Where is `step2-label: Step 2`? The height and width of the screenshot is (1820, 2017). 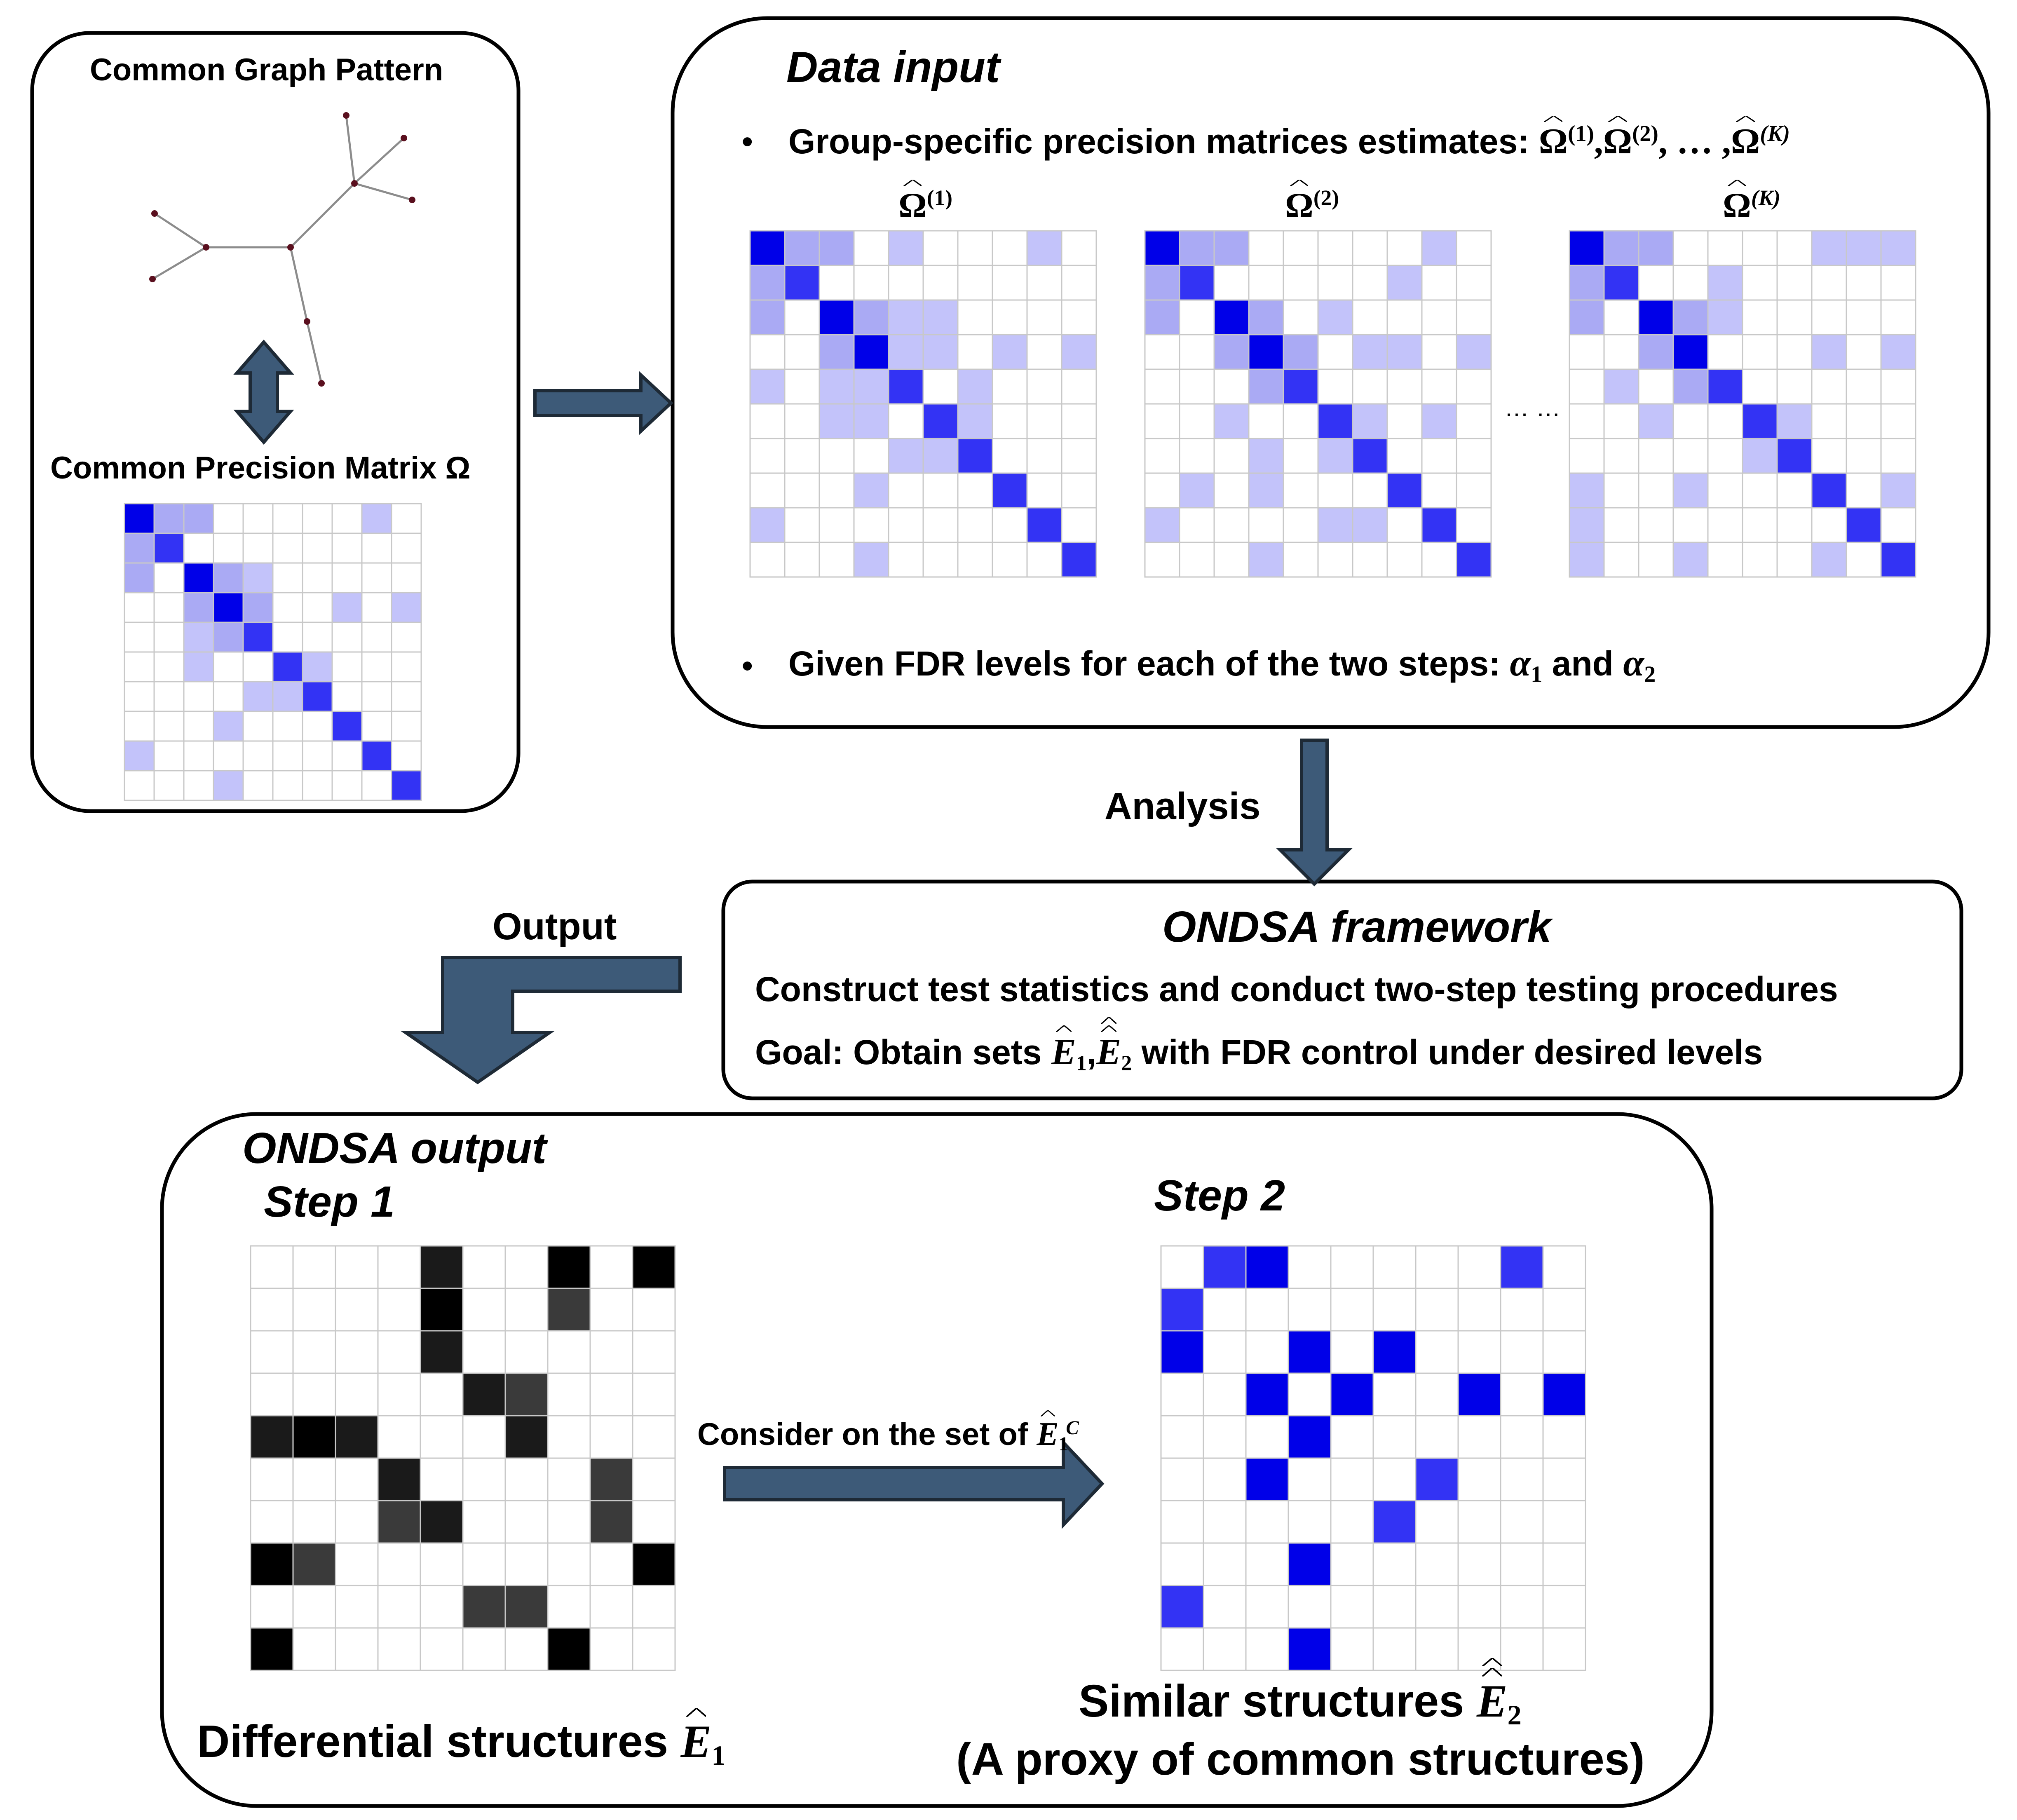
step2-label: Step 2 is located at coordinates (1219, 1195).